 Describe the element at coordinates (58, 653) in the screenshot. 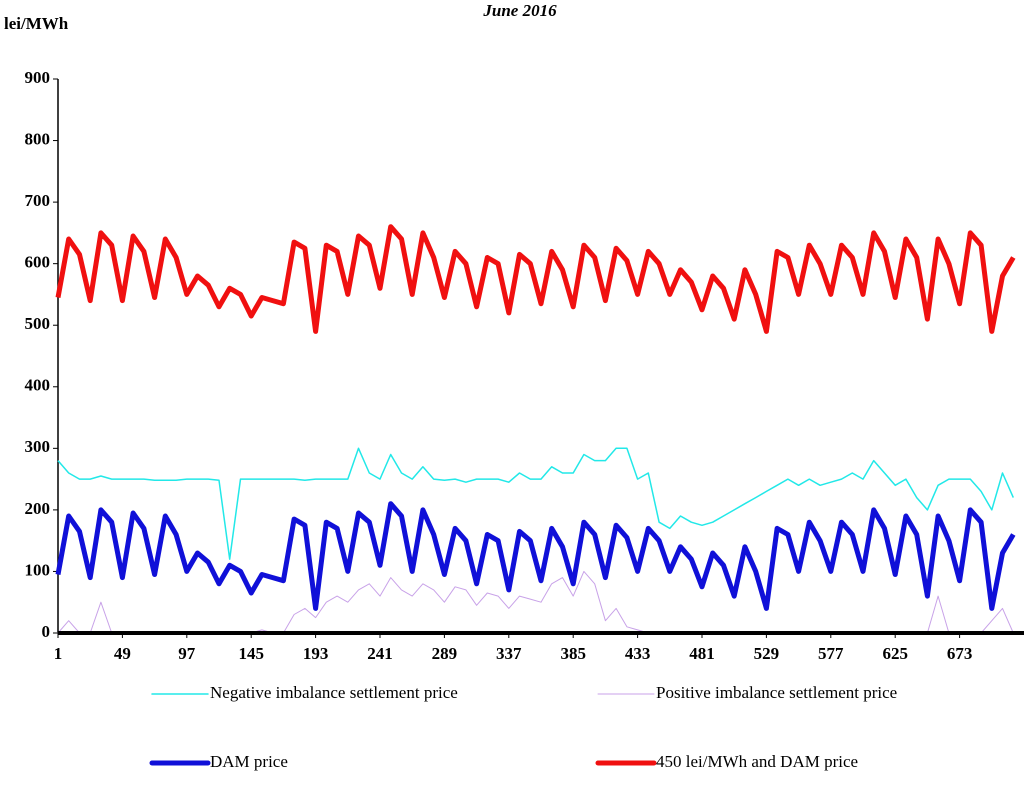

I see `x-tick-label: 1` at that location.